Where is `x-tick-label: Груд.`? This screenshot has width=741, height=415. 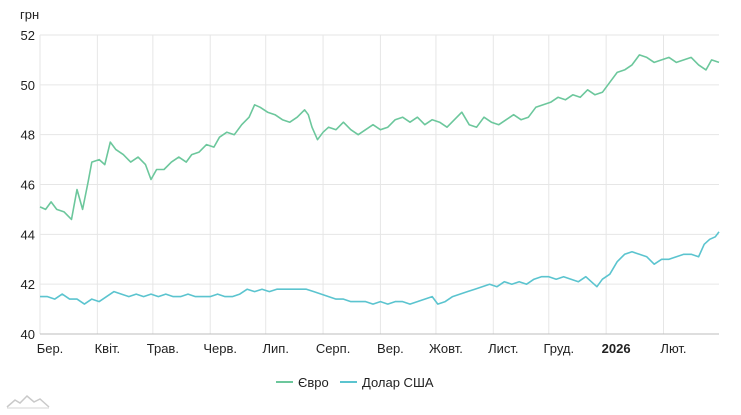
x-tick-label: Груд. is located at coordinates (558, 348).